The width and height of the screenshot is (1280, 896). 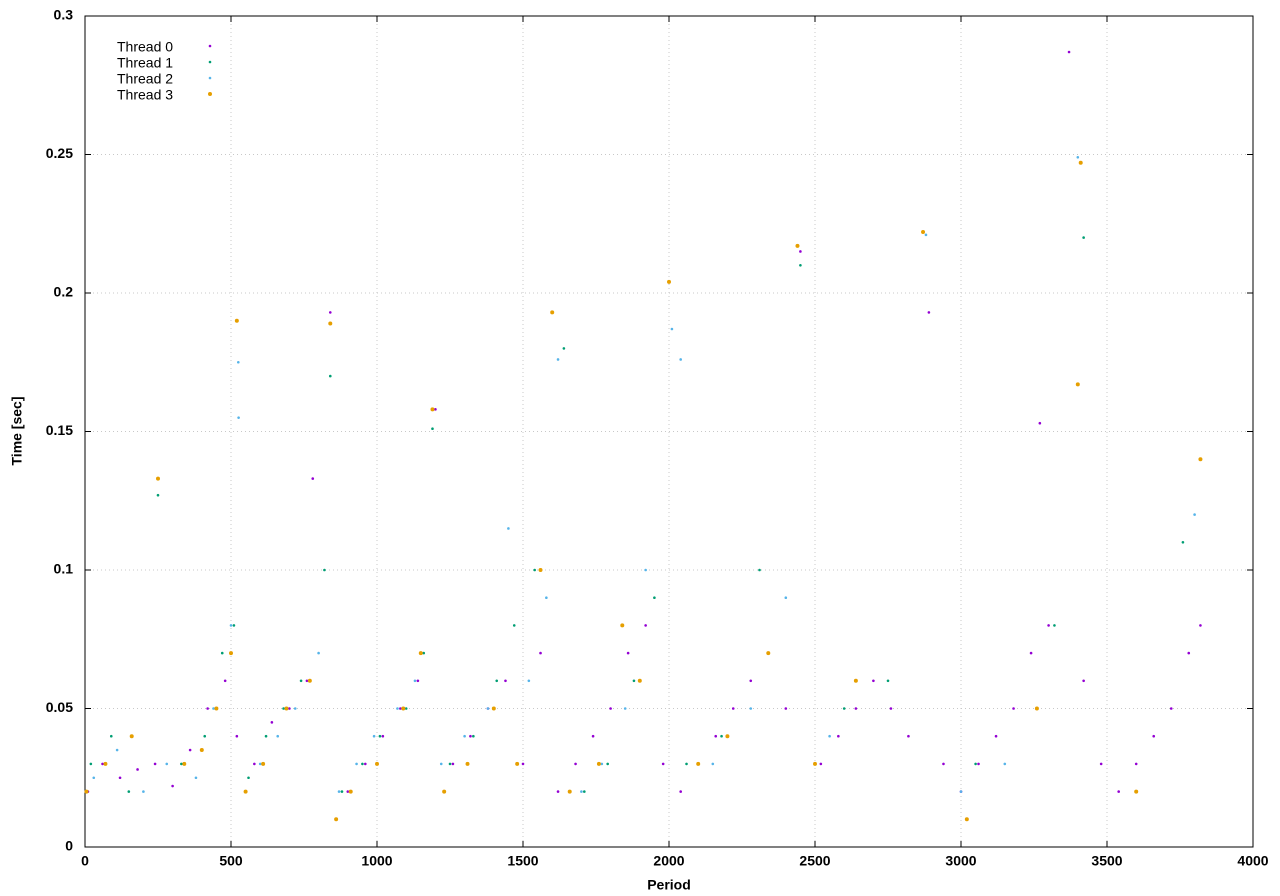 I want to click on x-tick-label: 1000, so click(x=376, y=861).